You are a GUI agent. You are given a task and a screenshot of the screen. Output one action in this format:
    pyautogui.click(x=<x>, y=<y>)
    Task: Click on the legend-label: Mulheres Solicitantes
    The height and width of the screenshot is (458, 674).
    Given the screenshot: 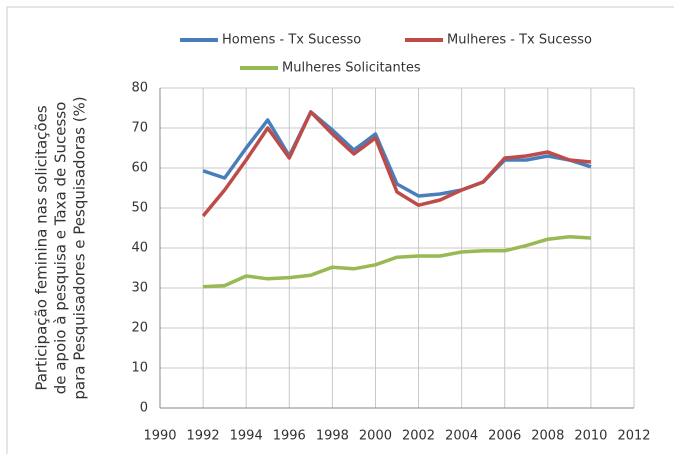 What is the action you would take?
    pyautogui.click(x=351, y=68)
    